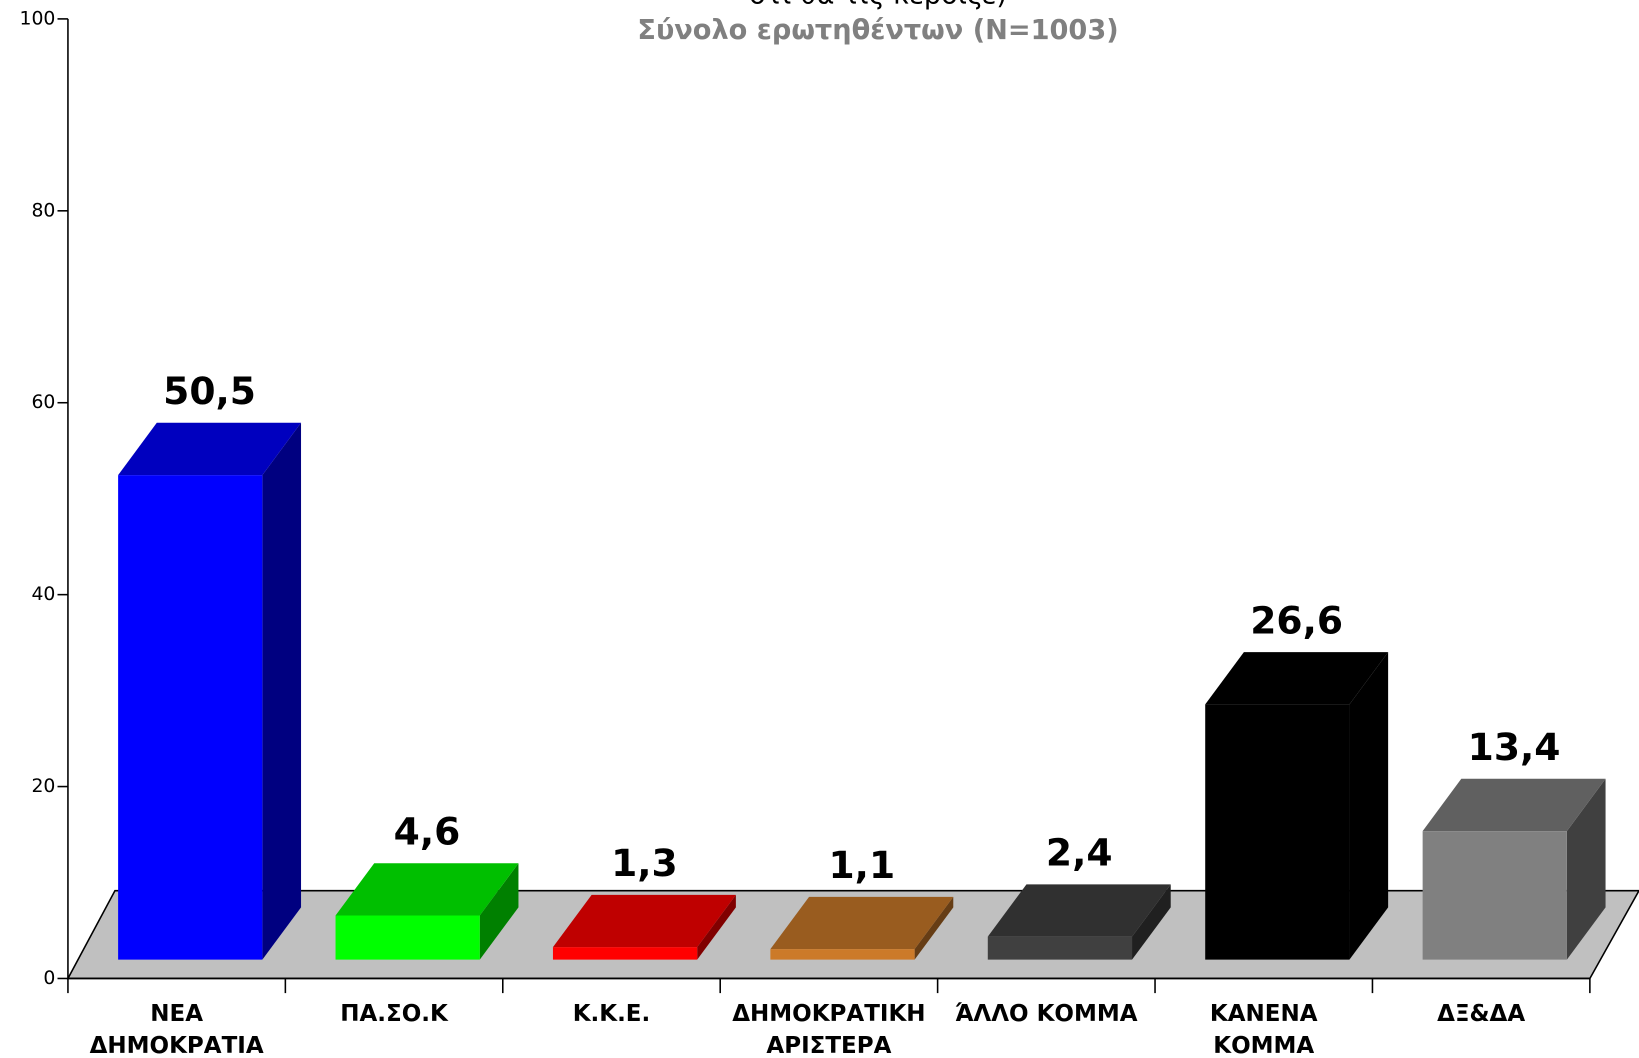 This screenshot has width=1639, height=1058. I want to click on y-tick-label: 0, so click(49, 978).